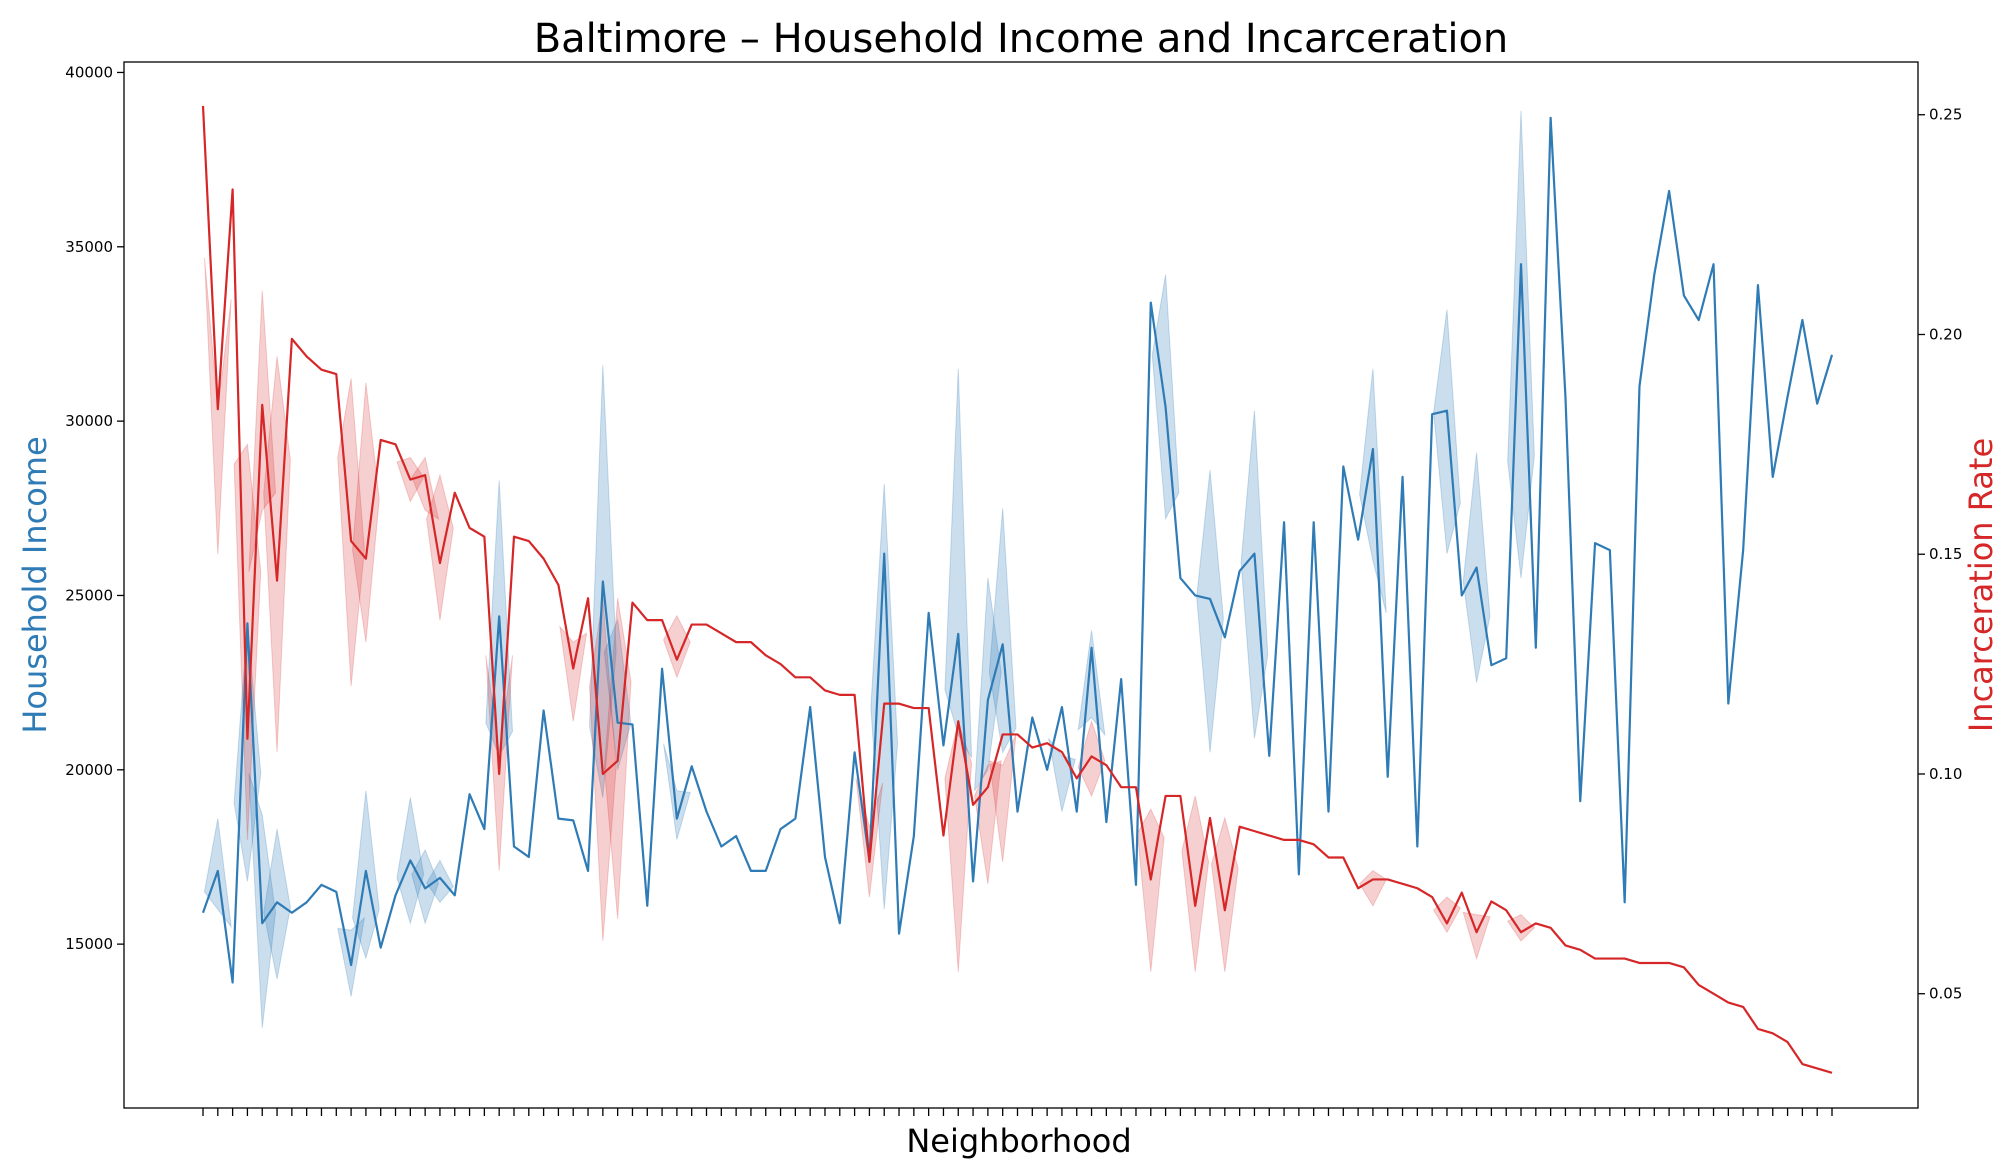  What do you see at coordinates (1945, 554) in the screenshot?
I see `right-tick-label: 0.15` at bounding box center [1945, 554].